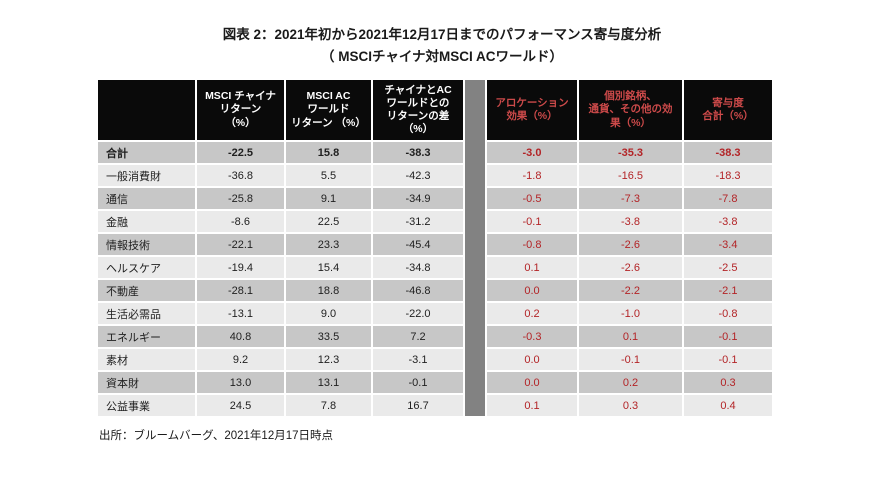 This screenshot has height=489, width=870. Describe the element at coordinates (728, 267) in the screenshot. I see `contribution-value-cell: -2.5` at that location.